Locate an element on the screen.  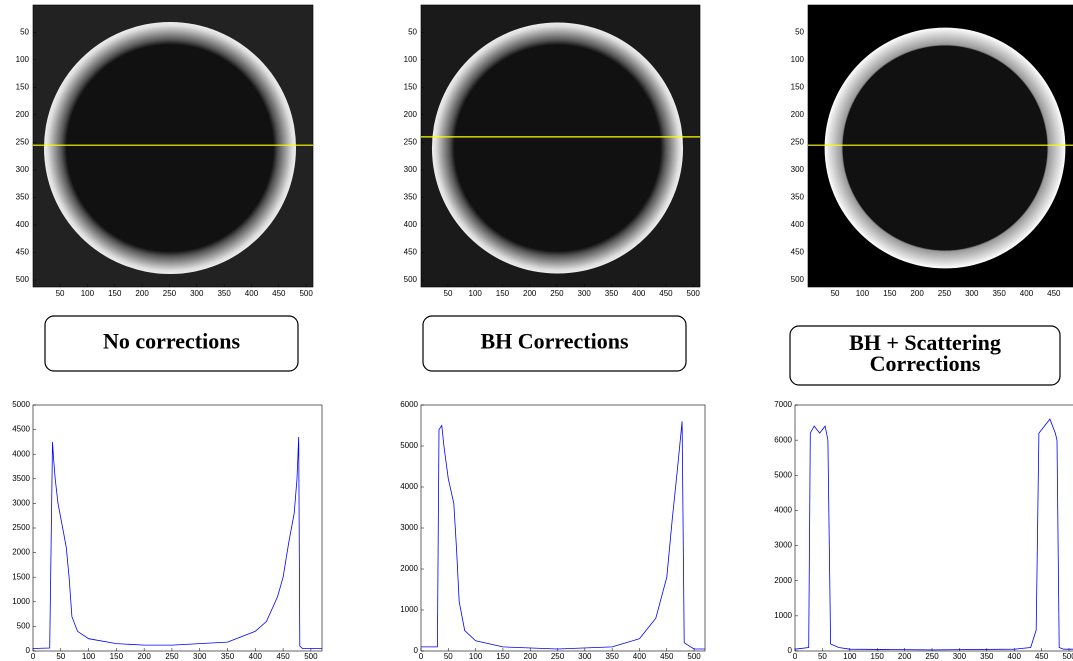
caption: No corrections is located at coordinates (171, 341).